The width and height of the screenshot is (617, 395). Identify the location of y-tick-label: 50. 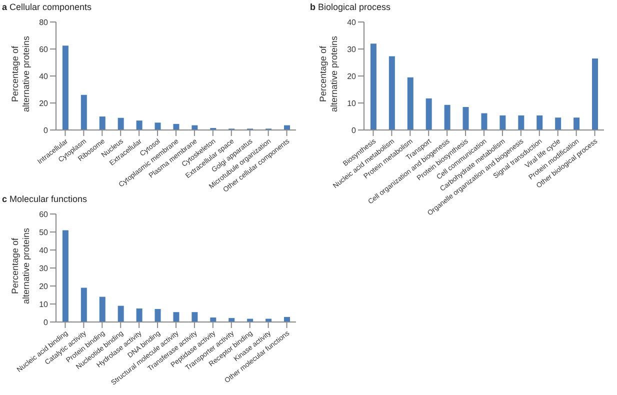
(44, 232).